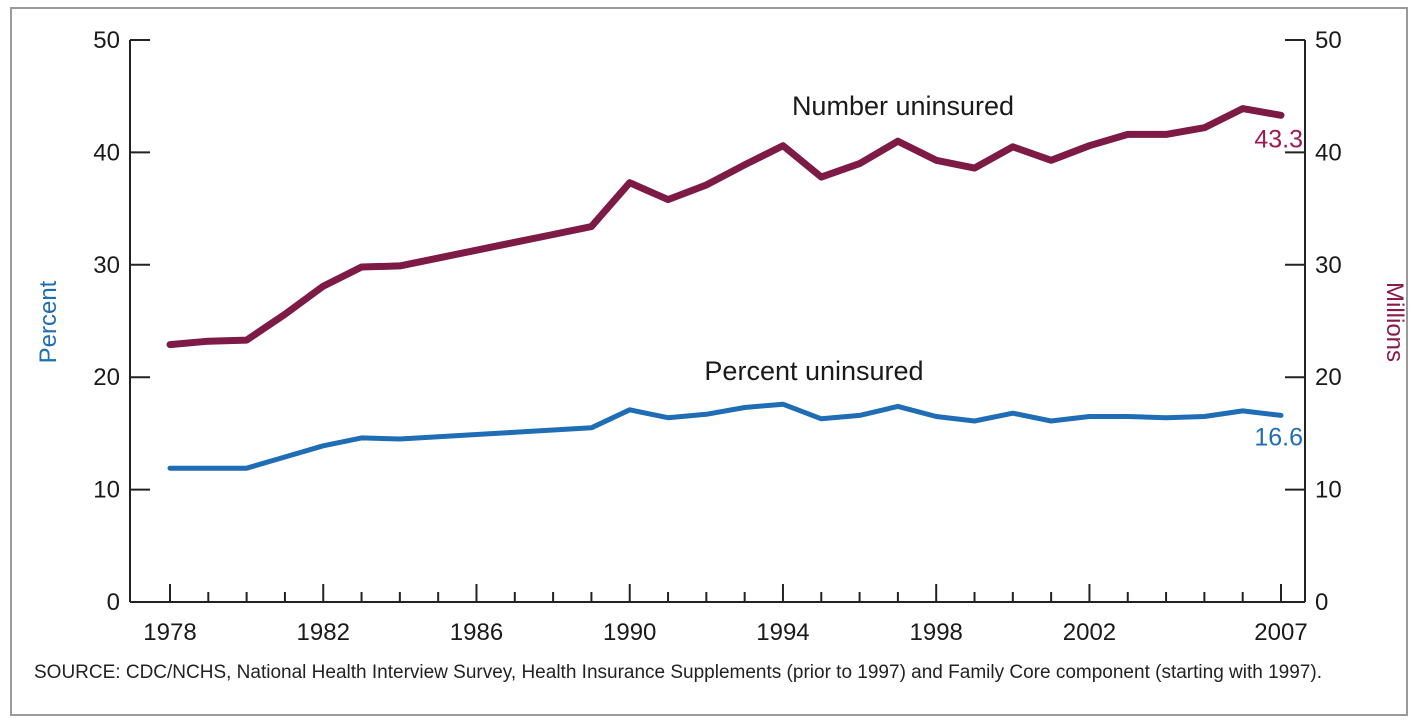  What do you see at coordinates (1089, 632) in the screenshot?
I see `x-tick-label: 2002` at bounding box center [1089, 632].